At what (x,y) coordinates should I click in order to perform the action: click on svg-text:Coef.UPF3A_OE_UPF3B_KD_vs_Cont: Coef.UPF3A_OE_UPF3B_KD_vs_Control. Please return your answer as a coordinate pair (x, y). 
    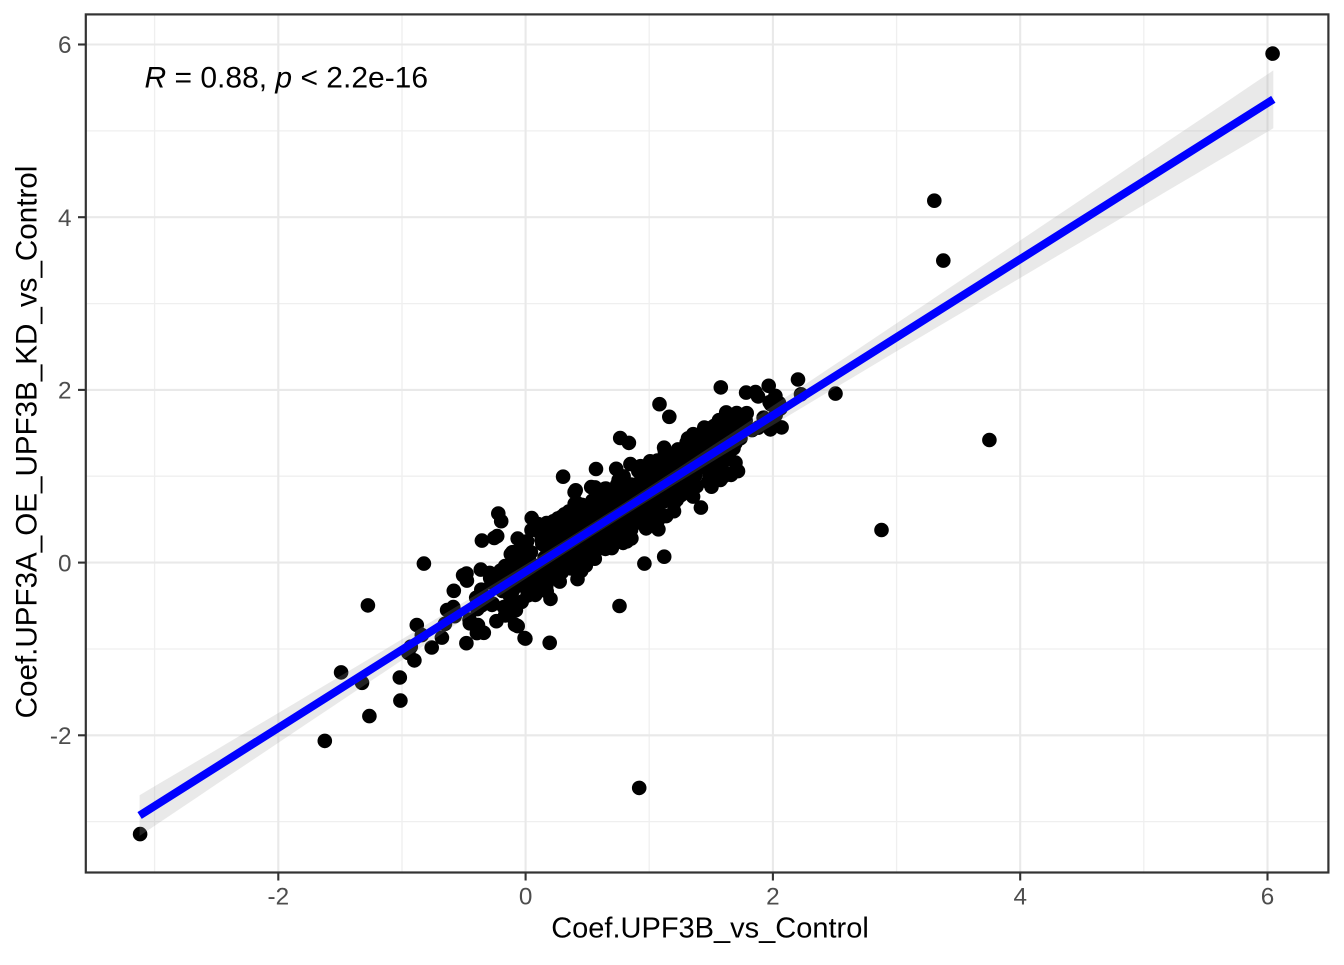
    Looking at the image, I should click on (27, 442).